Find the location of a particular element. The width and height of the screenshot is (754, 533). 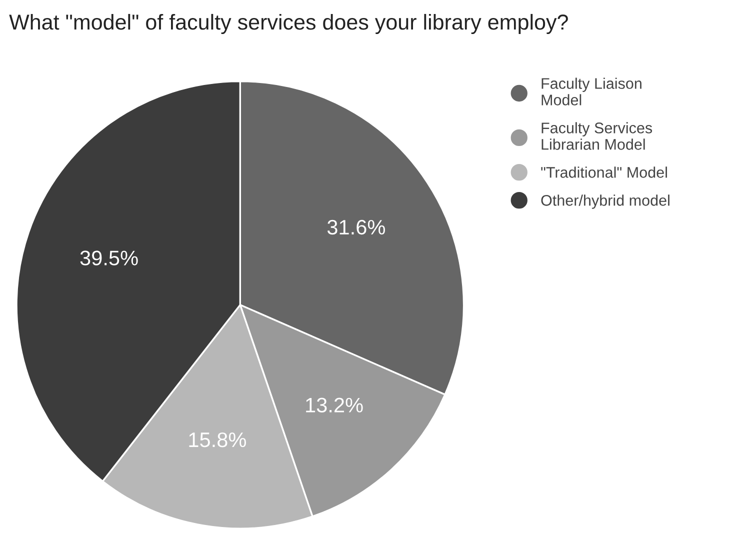

data-label: 15.8% is located at coordinates (217, 440).